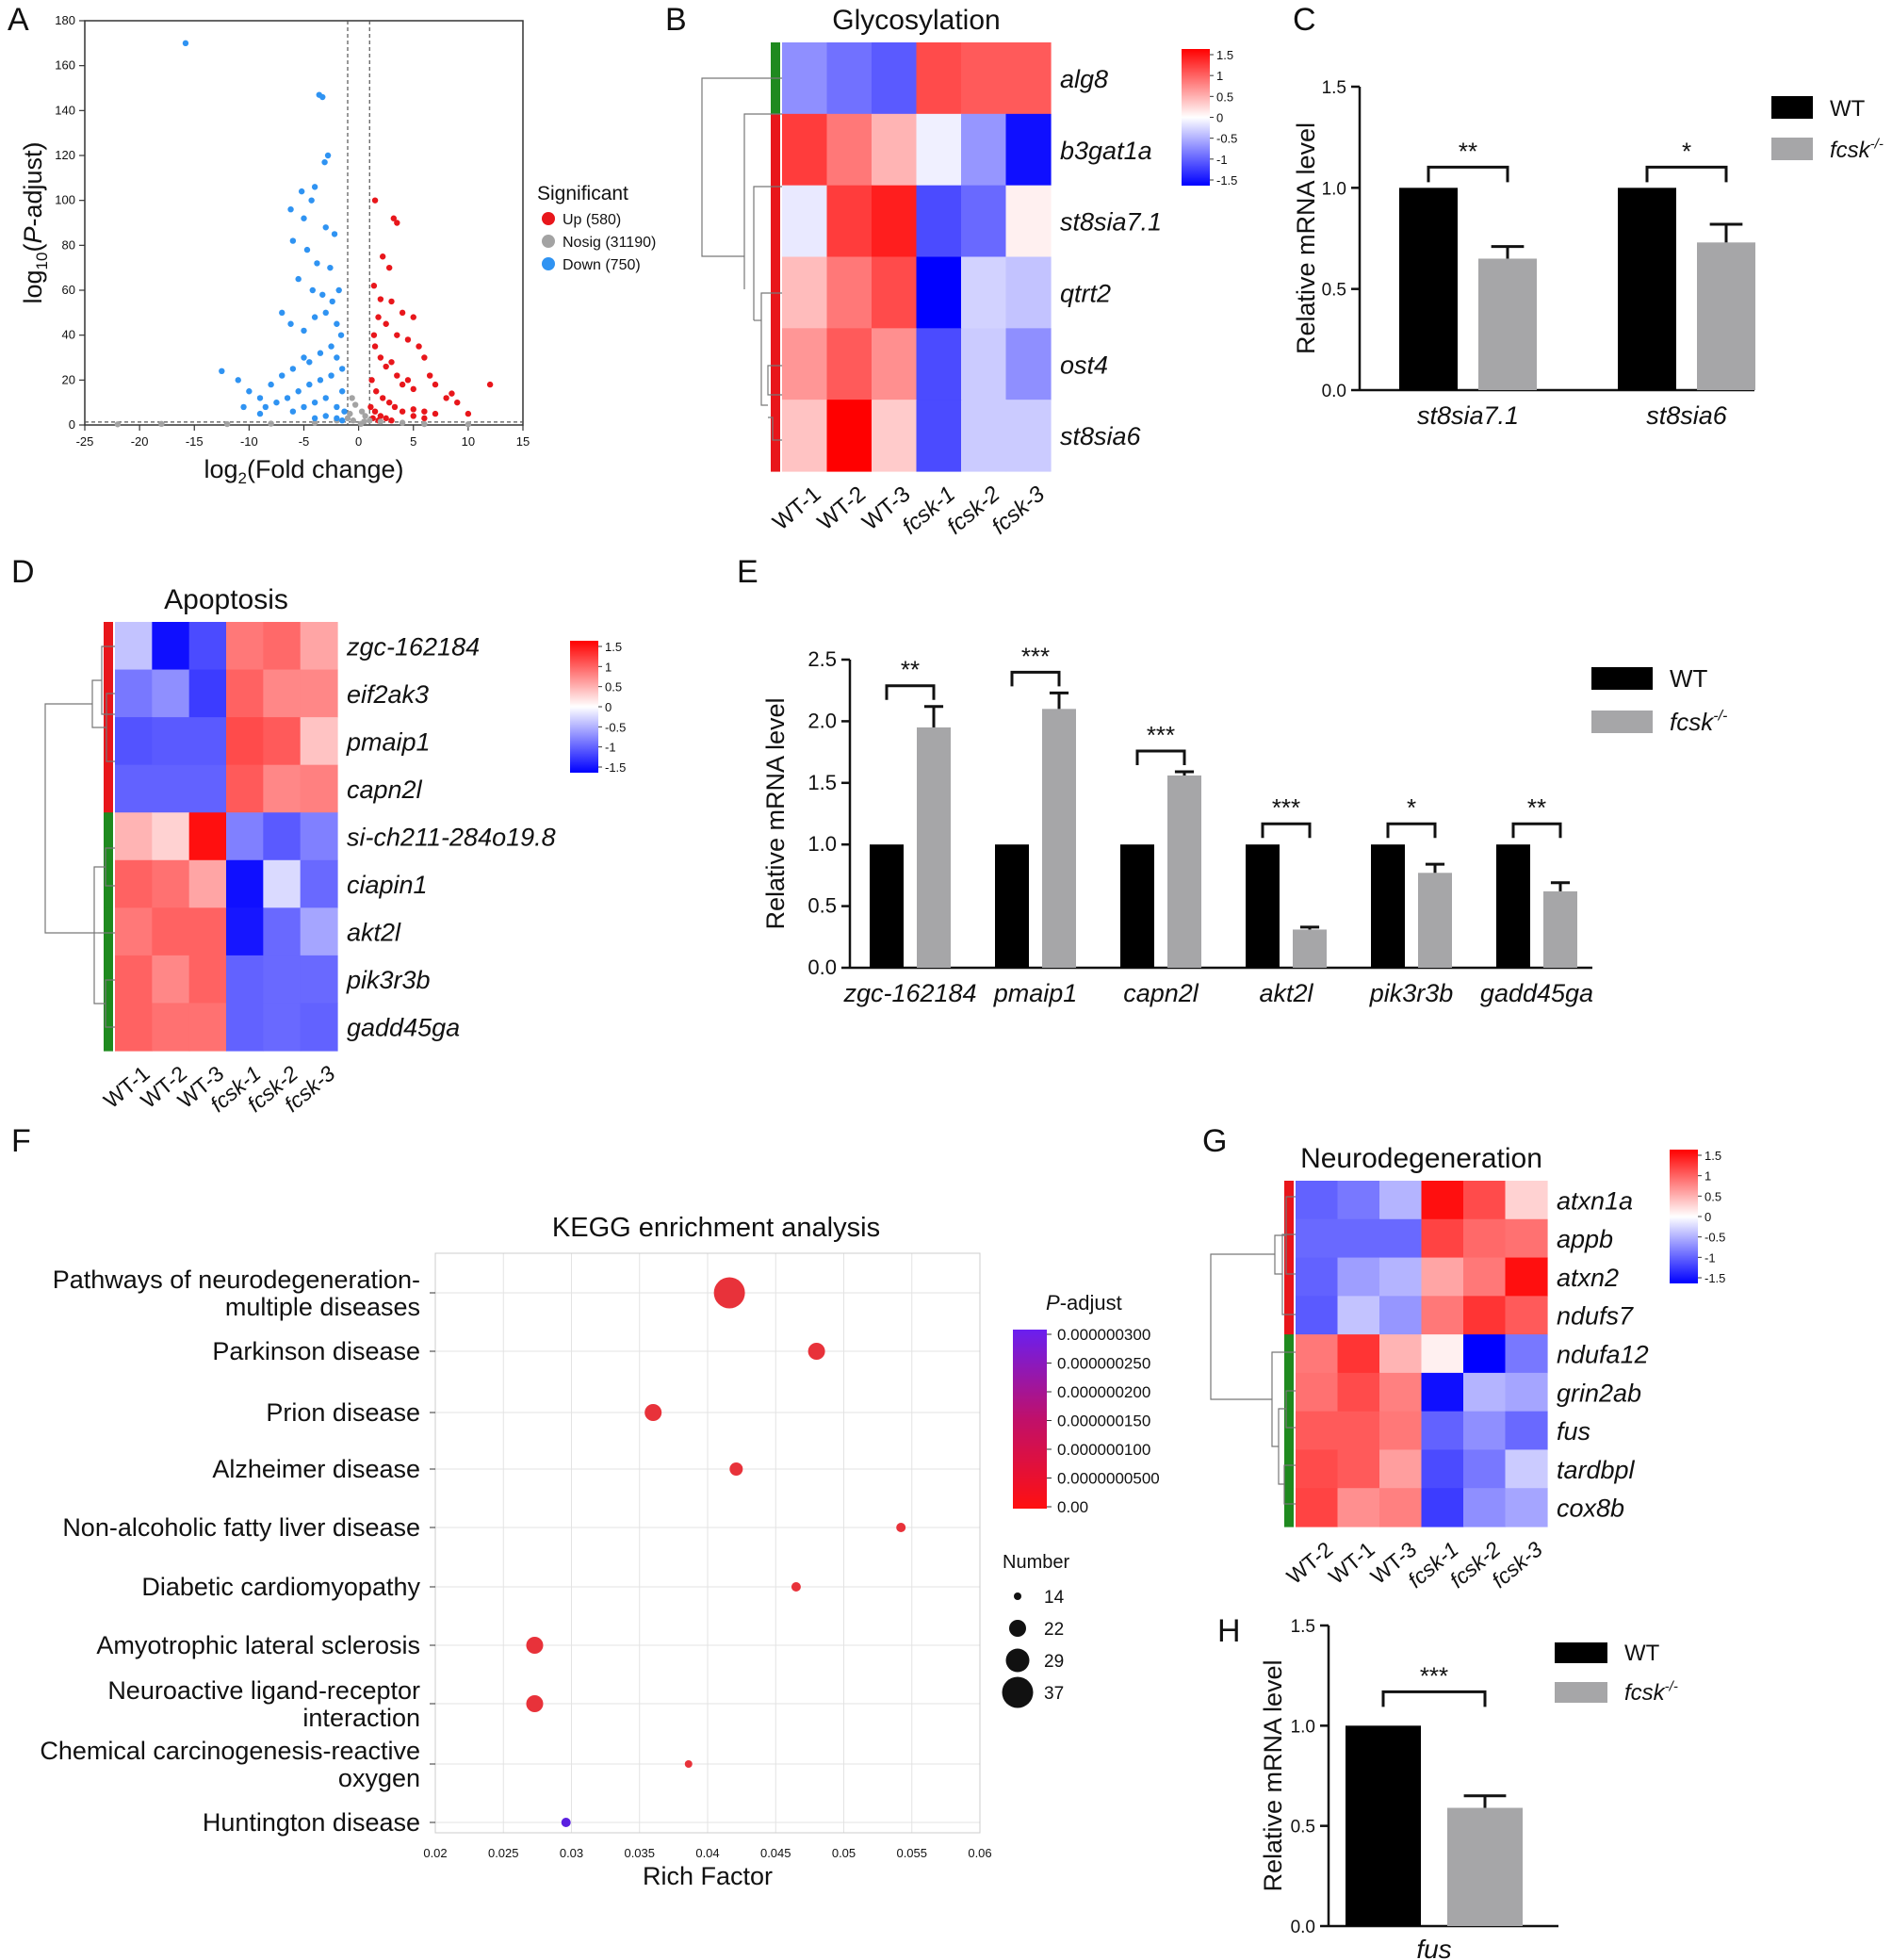  What do you see at coordinates (1713, 1156) in the screenshot?
I see `colorbar-tick-label: 1.5` at bounding box center [1713, 1156].